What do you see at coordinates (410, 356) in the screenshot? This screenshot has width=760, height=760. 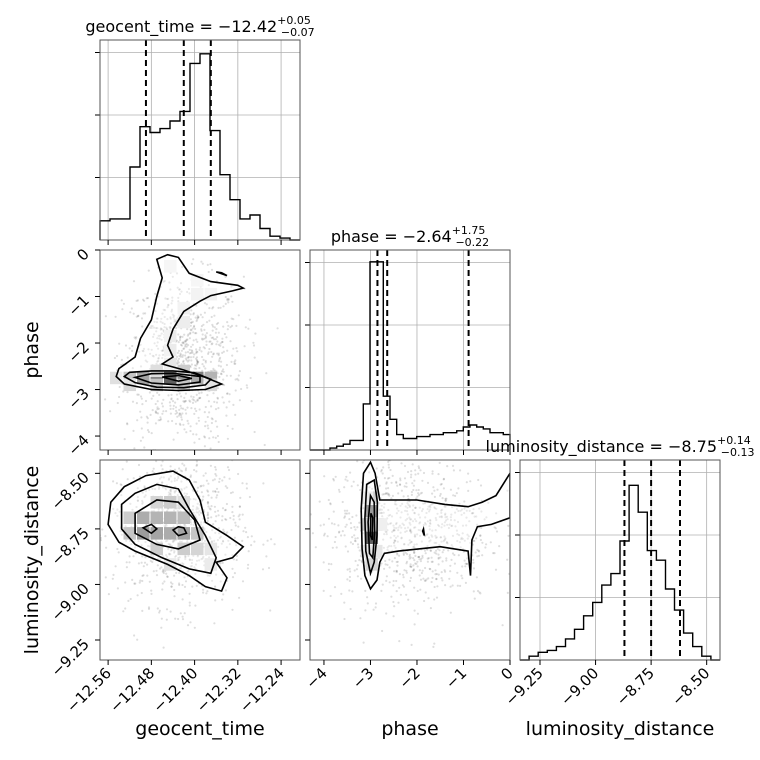 I see `hist-step` at bounding box center [410, 356].